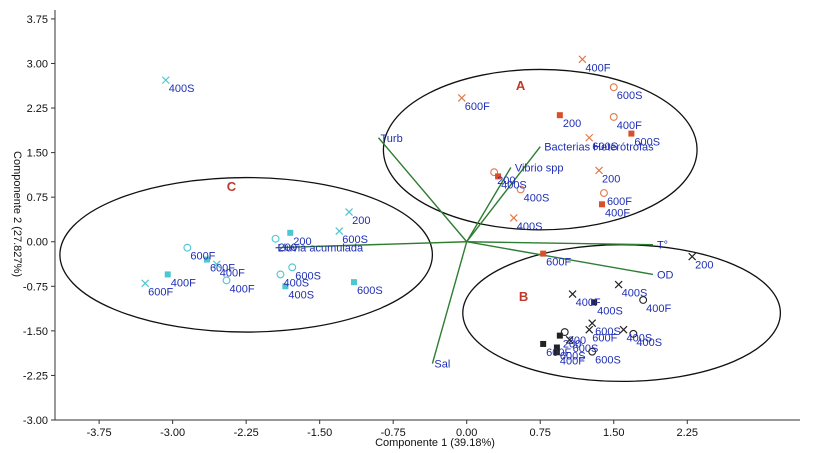  What do you see at coordinates (466, 433) in the screenshot?
I see `x-tick-label: 0.00` at bounding box center [466, 433].